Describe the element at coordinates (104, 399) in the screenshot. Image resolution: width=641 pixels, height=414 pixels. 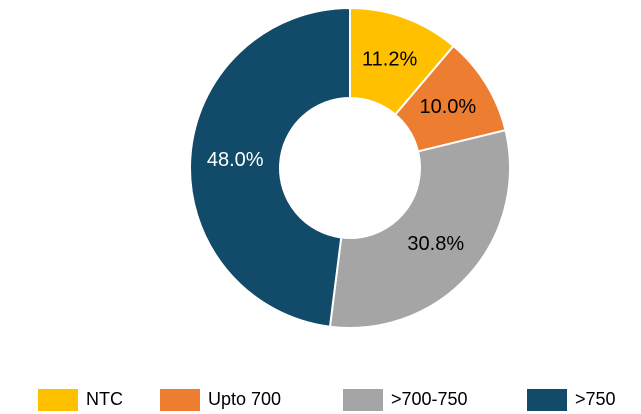
I see `legend-label: NTC` at that location.